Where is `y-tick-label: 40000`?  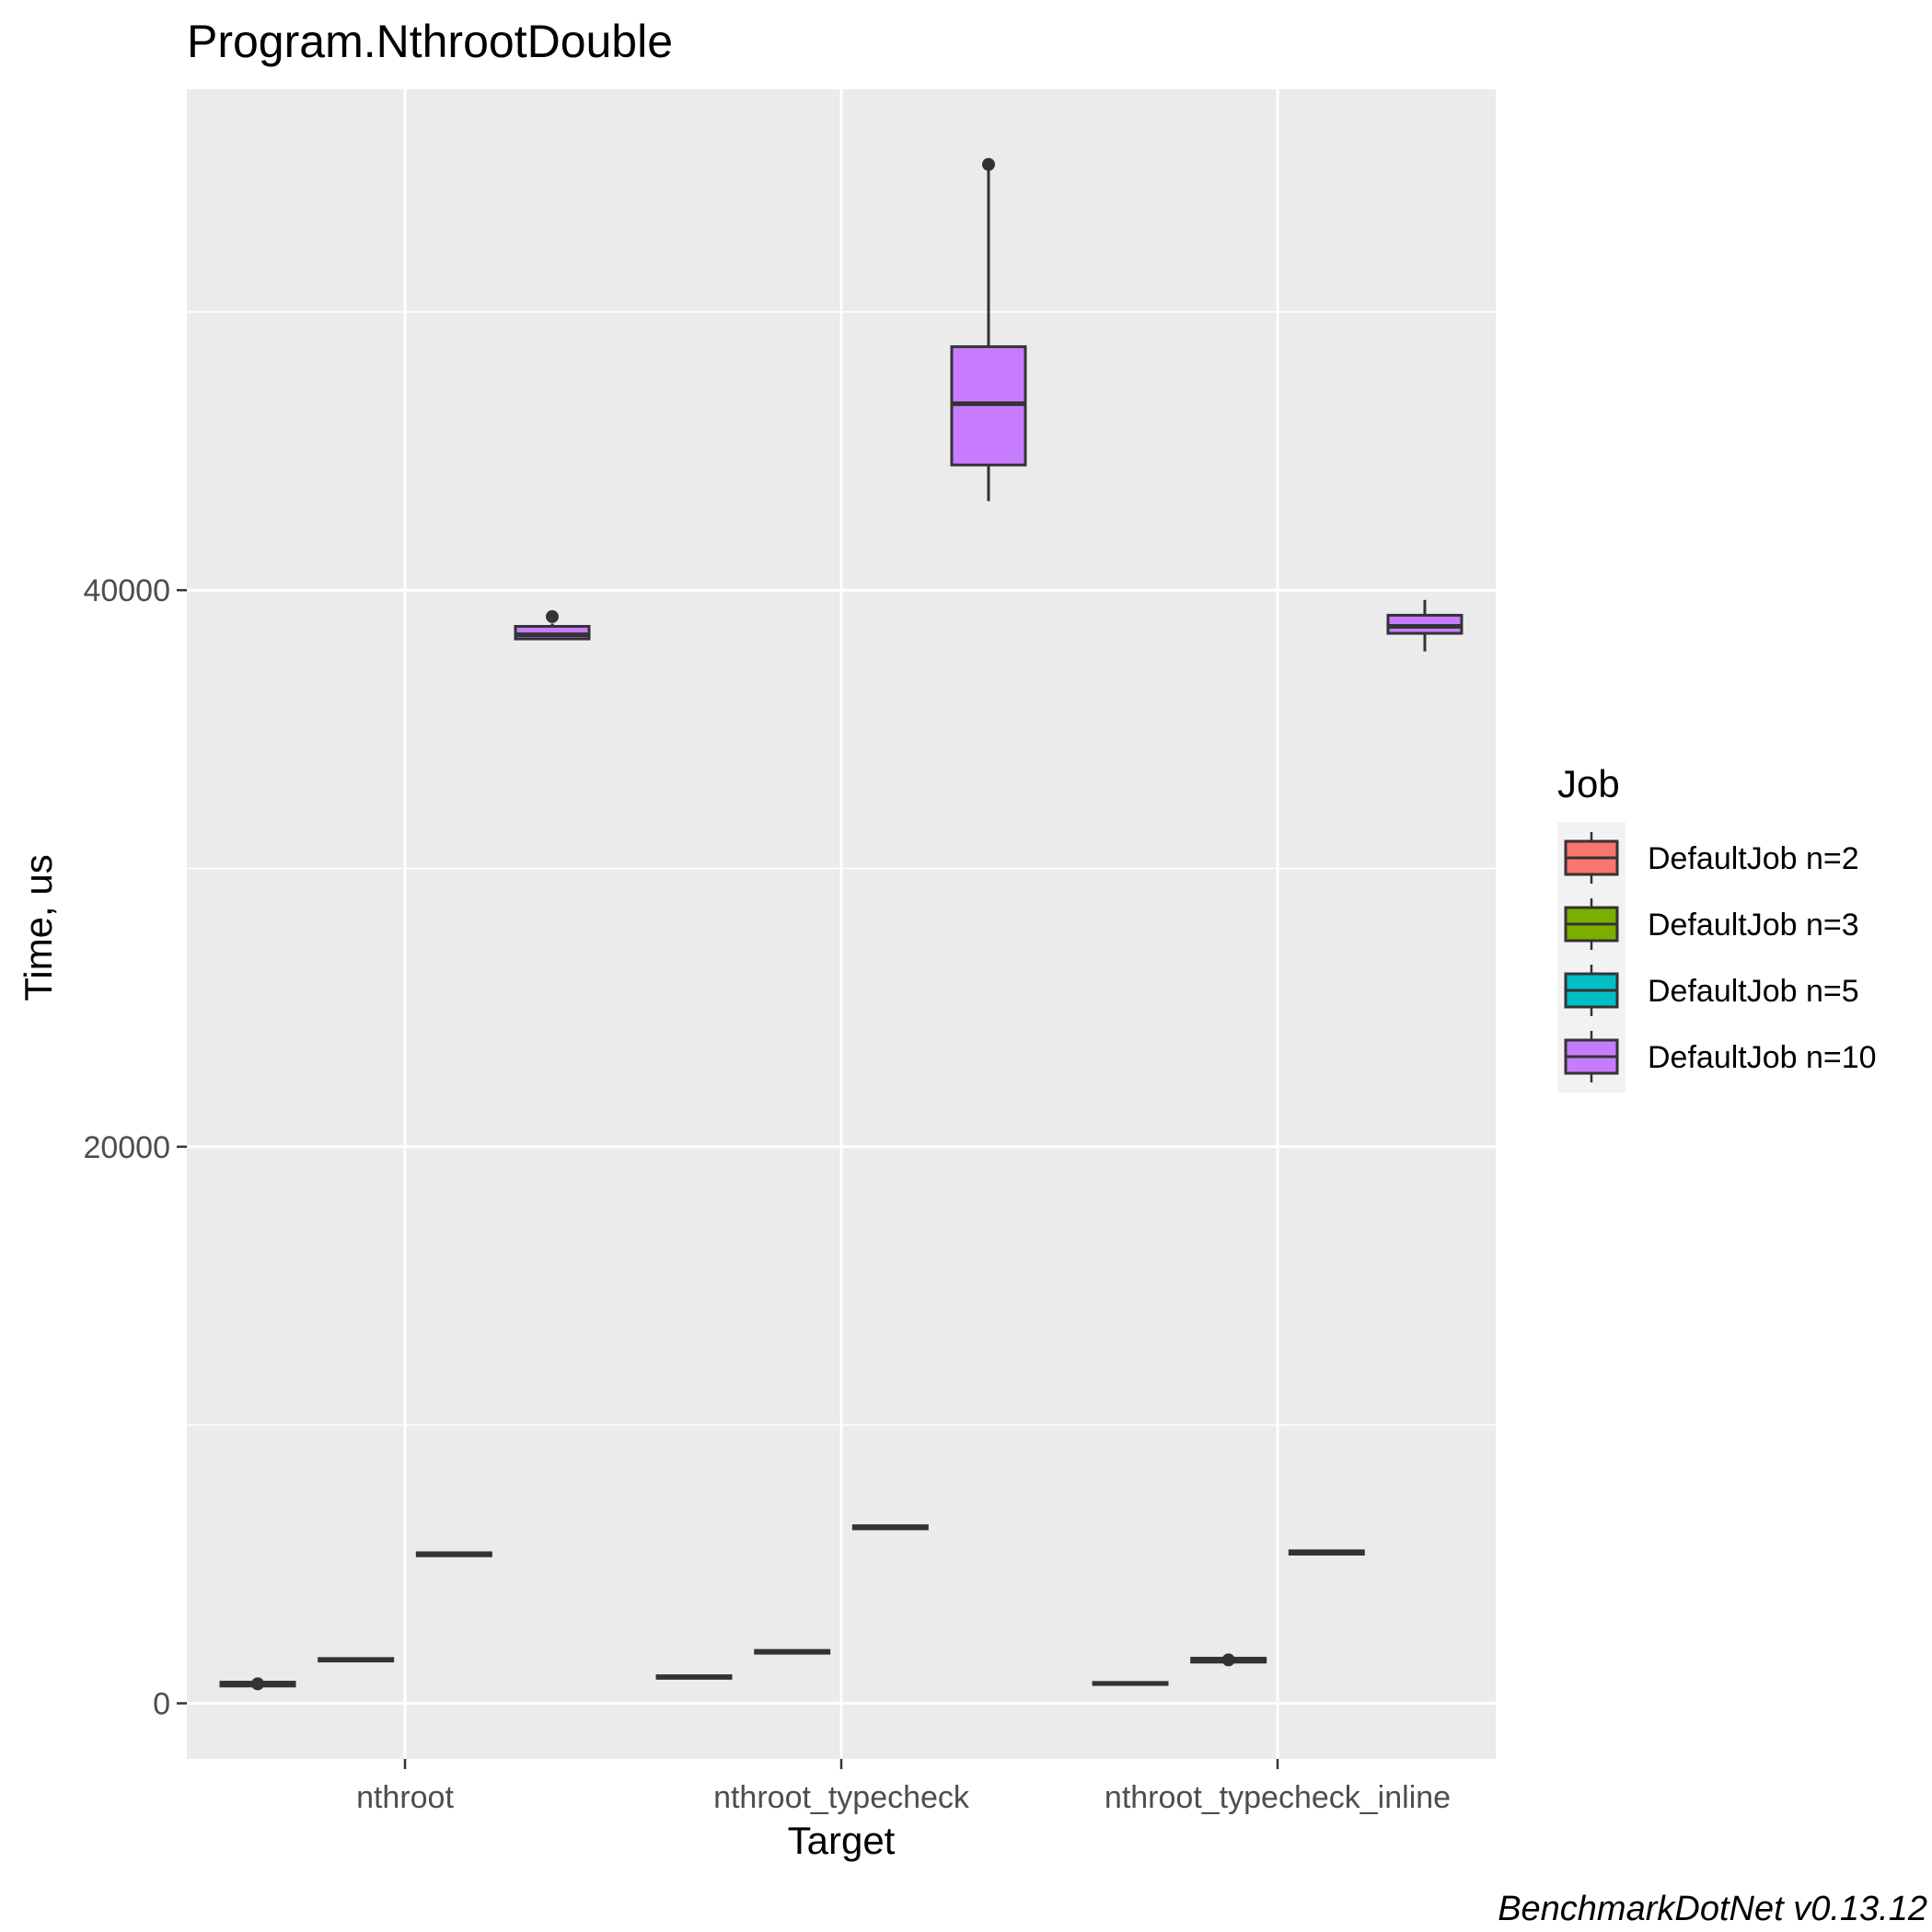 y-tick-label: 40000 is located at coordinates (127, 591).